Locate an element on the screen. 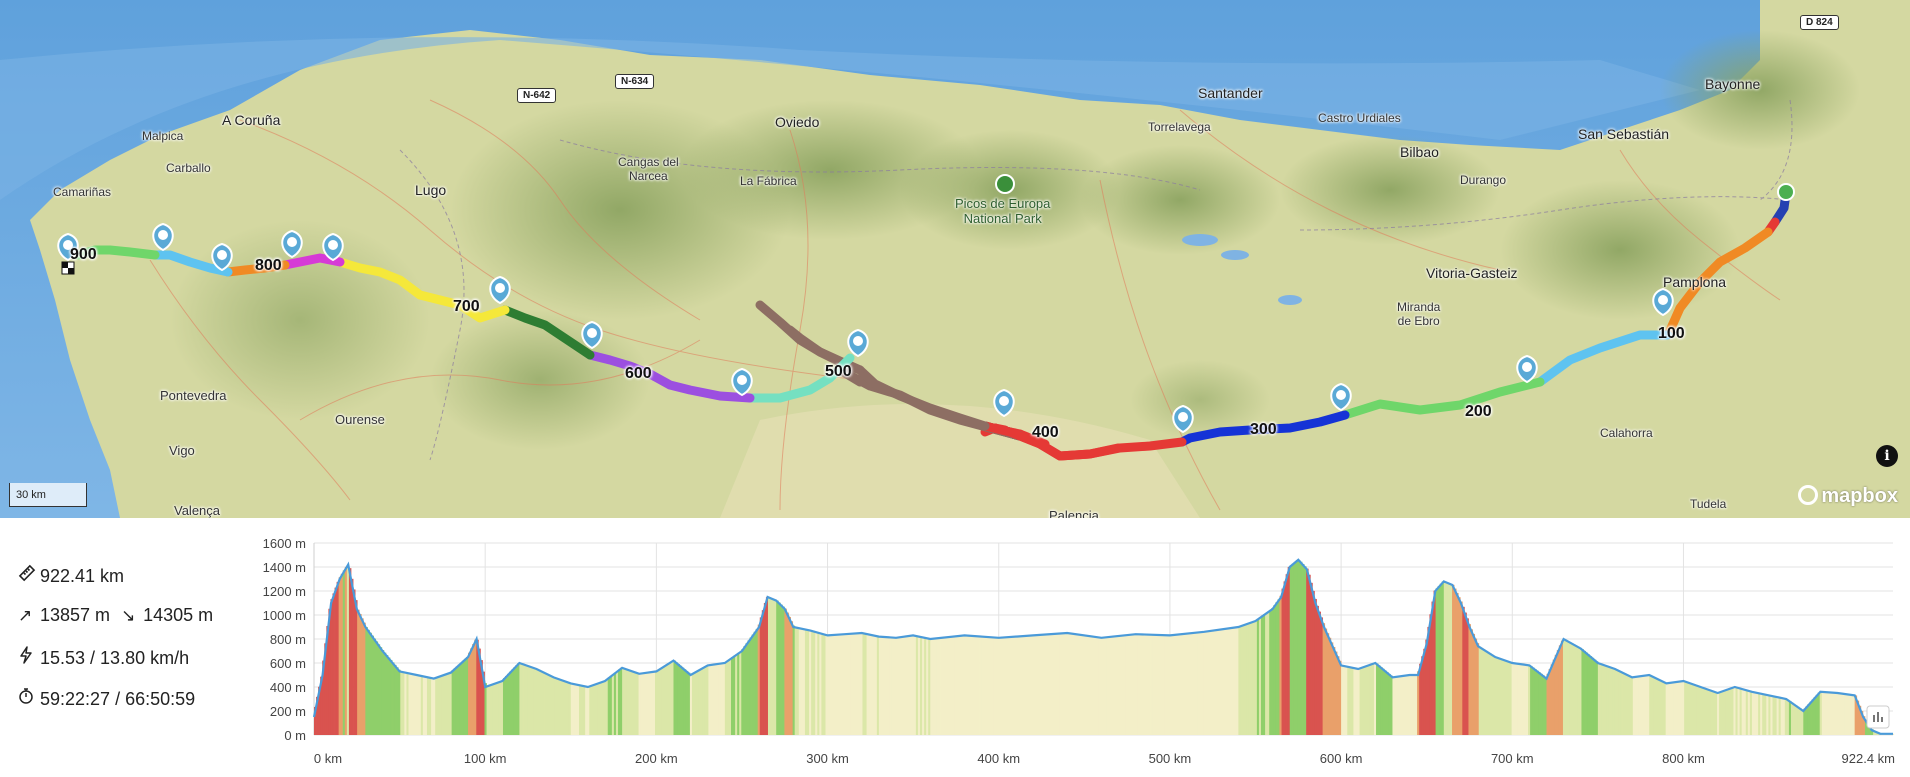 Image resolution: width=1910 pixels, height=777 pixels. place-label: Castro Urdiales is located at coordinates (1359, 118).